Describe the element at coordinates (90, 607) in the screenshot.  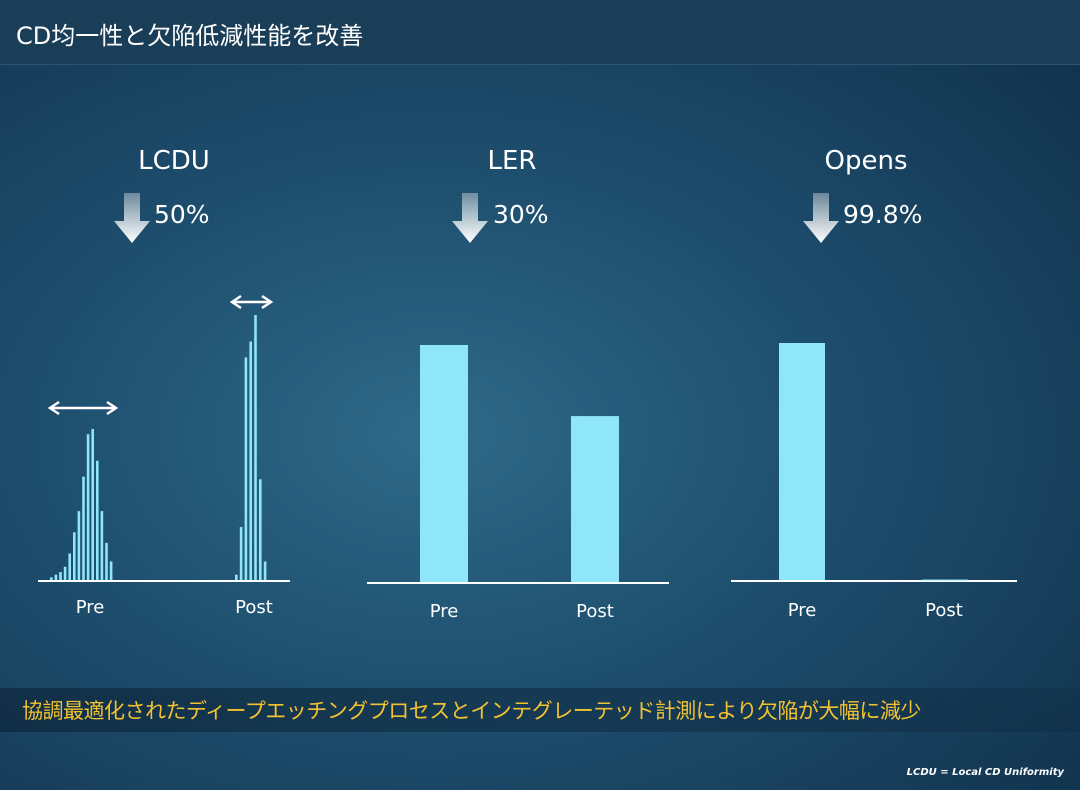
I see `lcdu-pre-label: Pre` at that location.